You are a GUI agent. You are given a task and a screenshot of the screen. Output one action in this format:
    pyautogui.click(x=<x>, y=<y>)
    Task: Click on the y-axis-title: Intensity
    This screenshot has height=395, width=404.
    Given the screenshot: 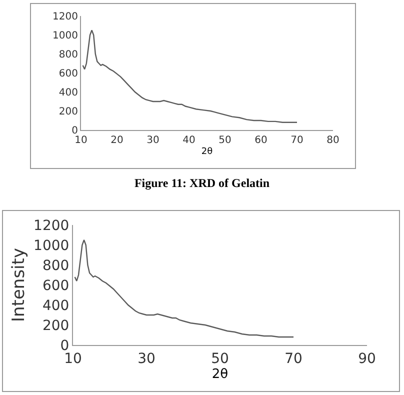 What is the action you would take?
    pyautogui.click(x=19, y=285)
    